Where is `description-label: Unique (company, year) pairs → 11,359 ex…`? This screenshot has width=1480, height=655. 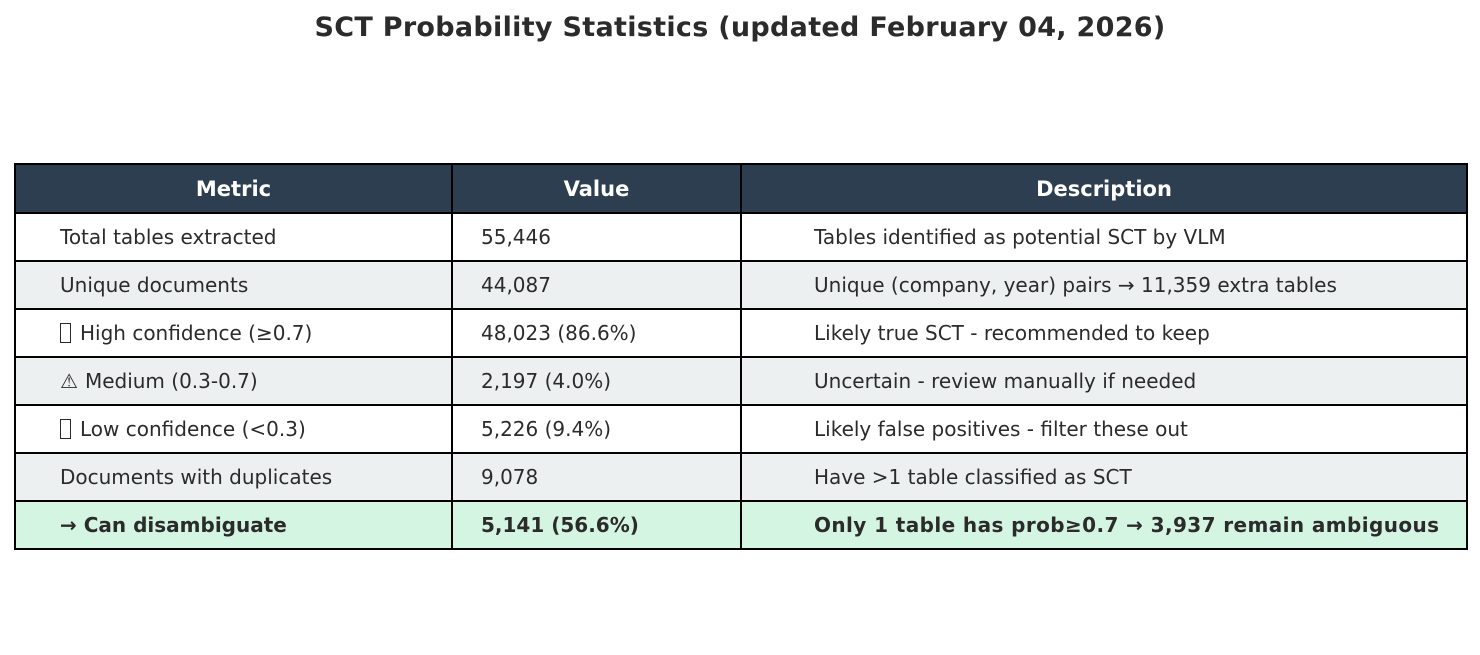 description-label: Unique (company, year) pairs → 11,359 ex… is located at coordinates (1075, 285).